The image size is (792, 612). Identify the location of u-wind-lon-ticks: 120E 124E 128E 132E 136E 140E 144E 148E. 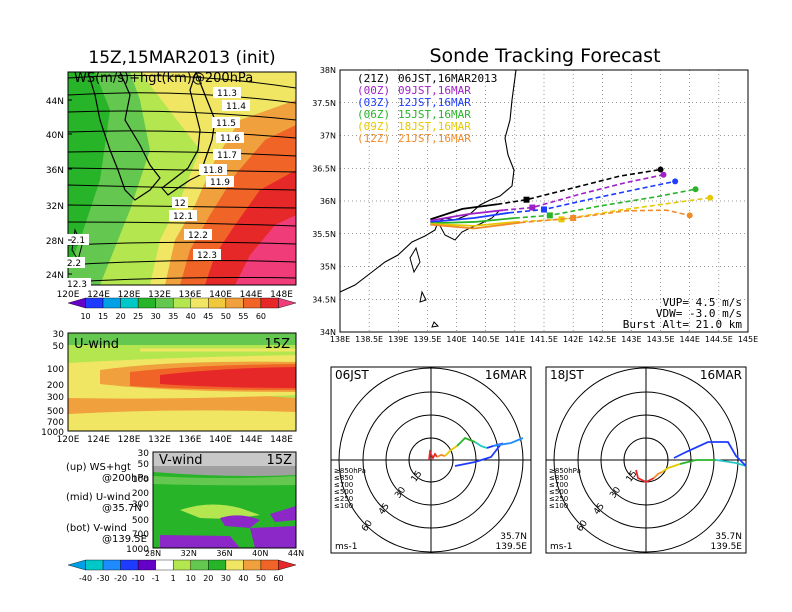
(175, 440).